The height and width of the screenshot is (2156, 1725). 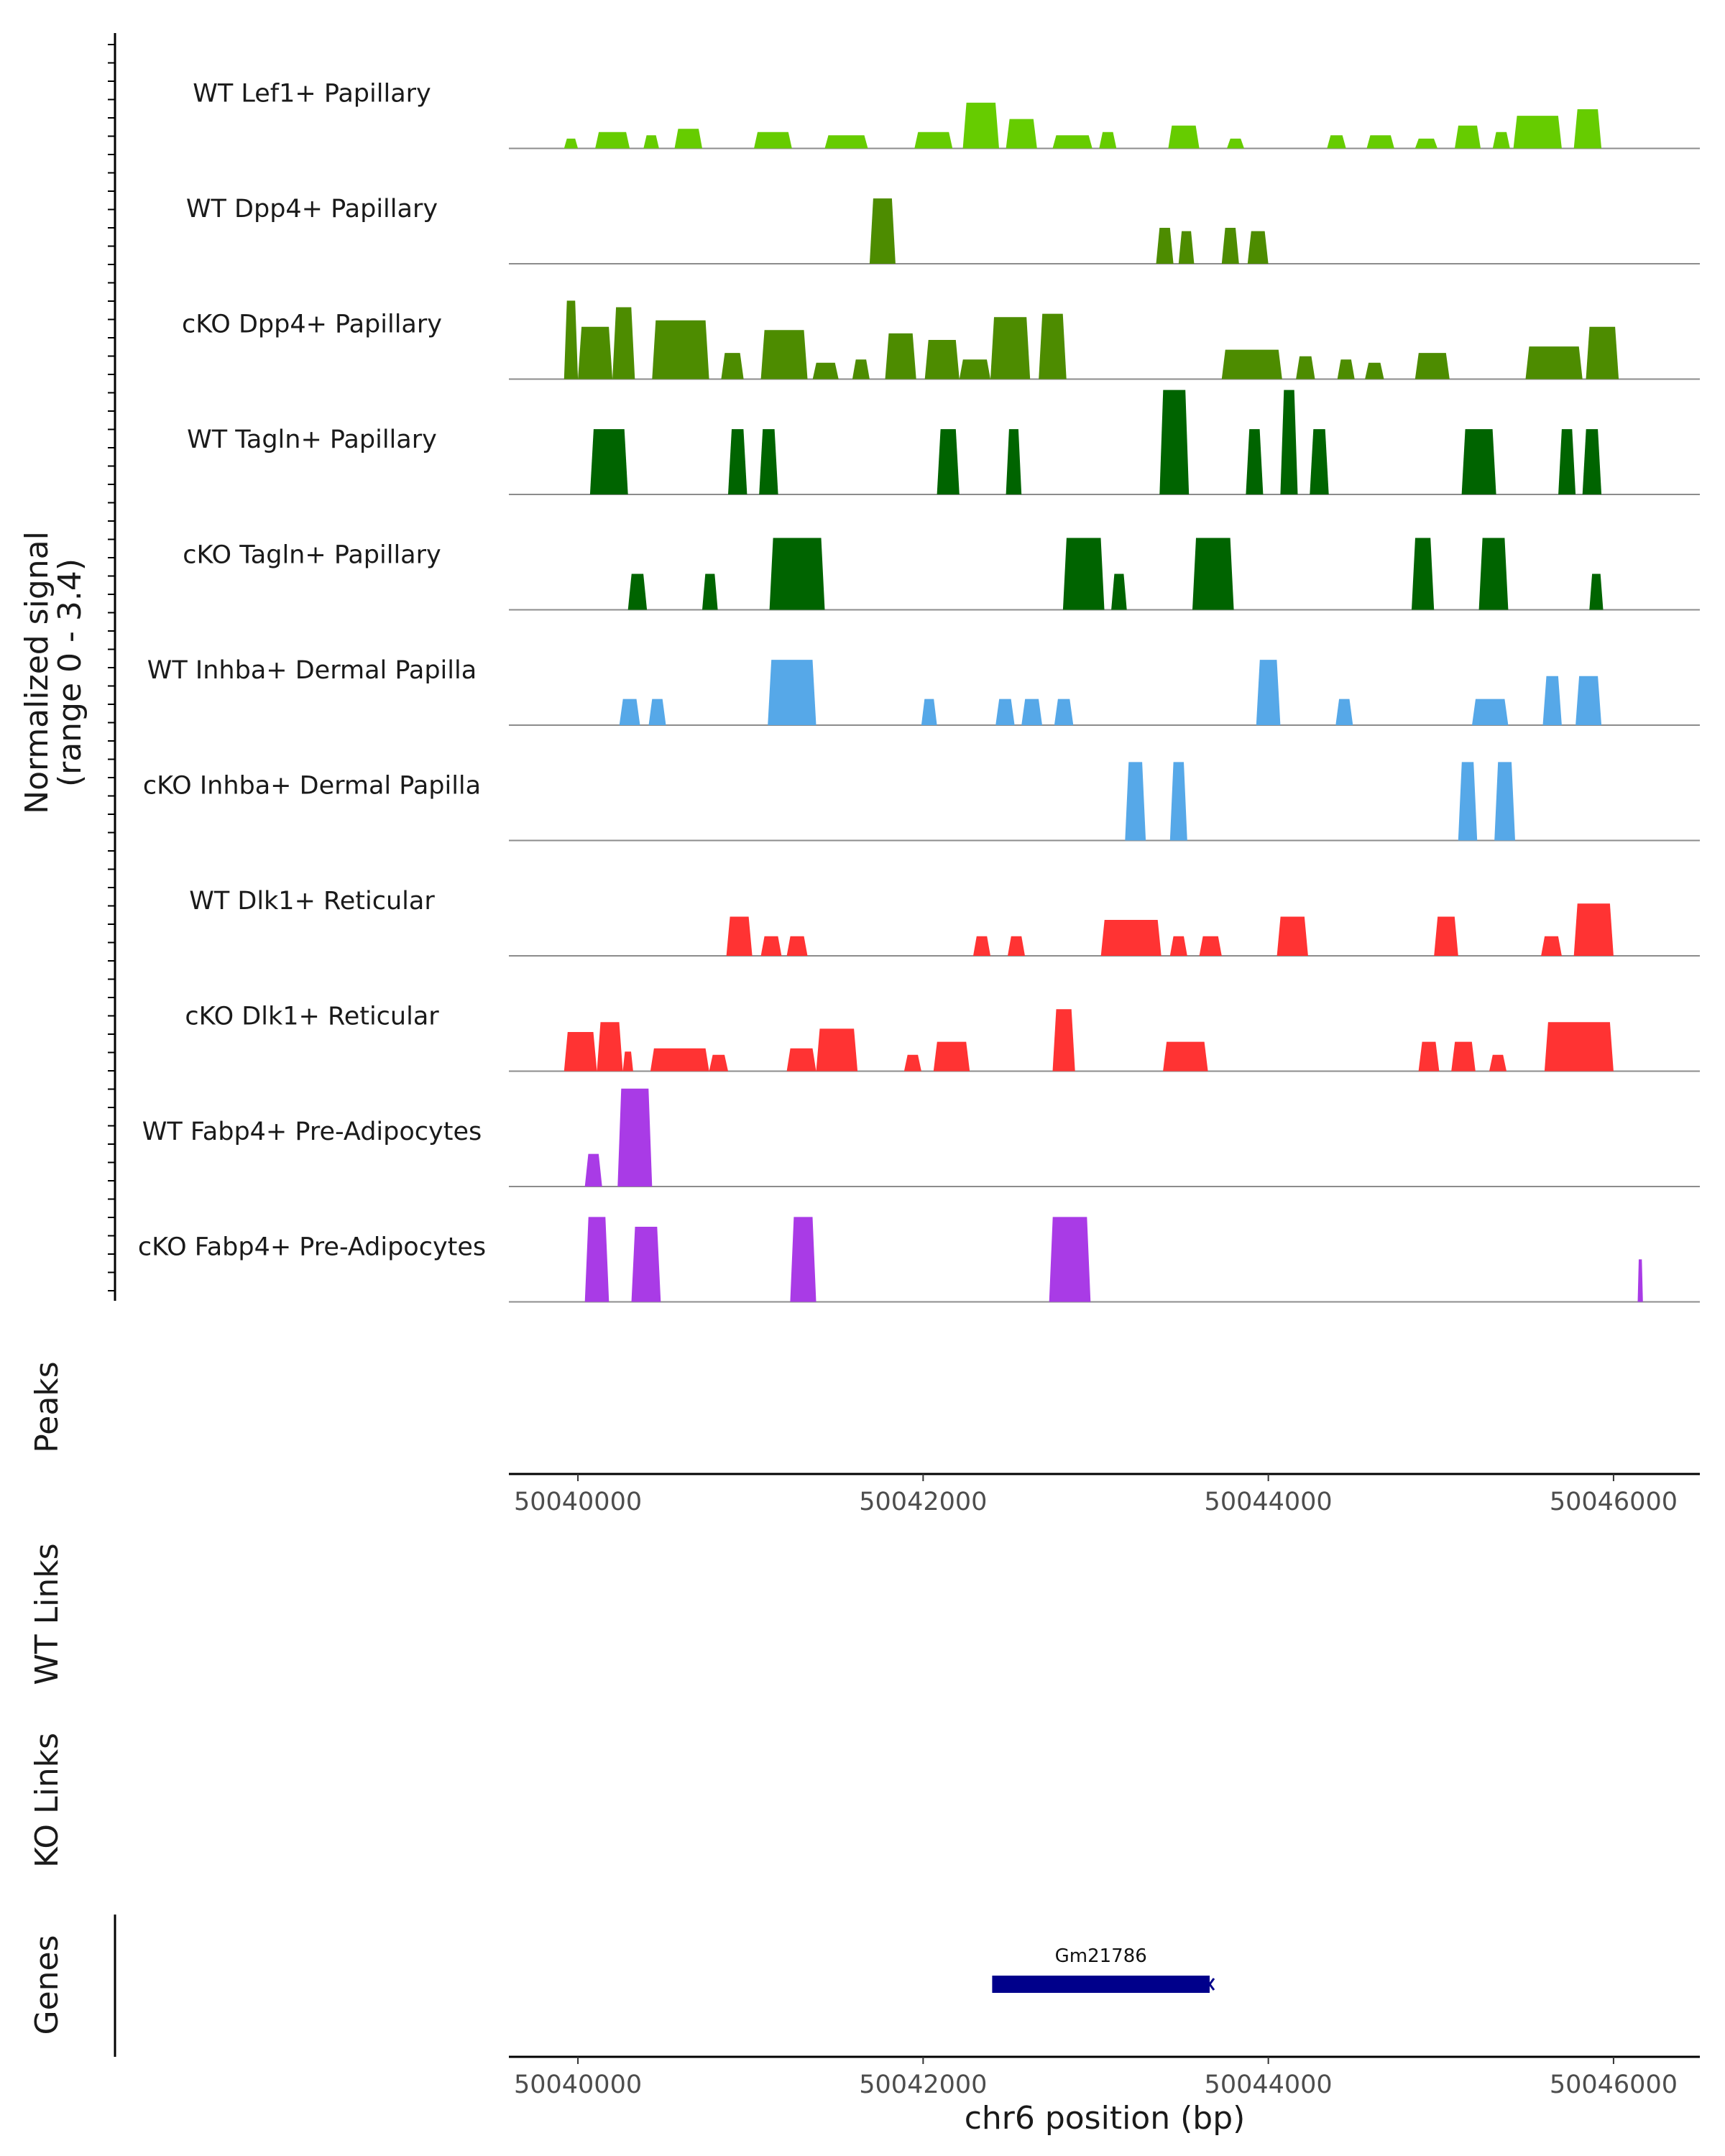 What do you see at coordinates (942, 1037) in the screenshot?
I see `track-8: cKO Dlk1+ Reticular` at bounding box center [942, 1037].